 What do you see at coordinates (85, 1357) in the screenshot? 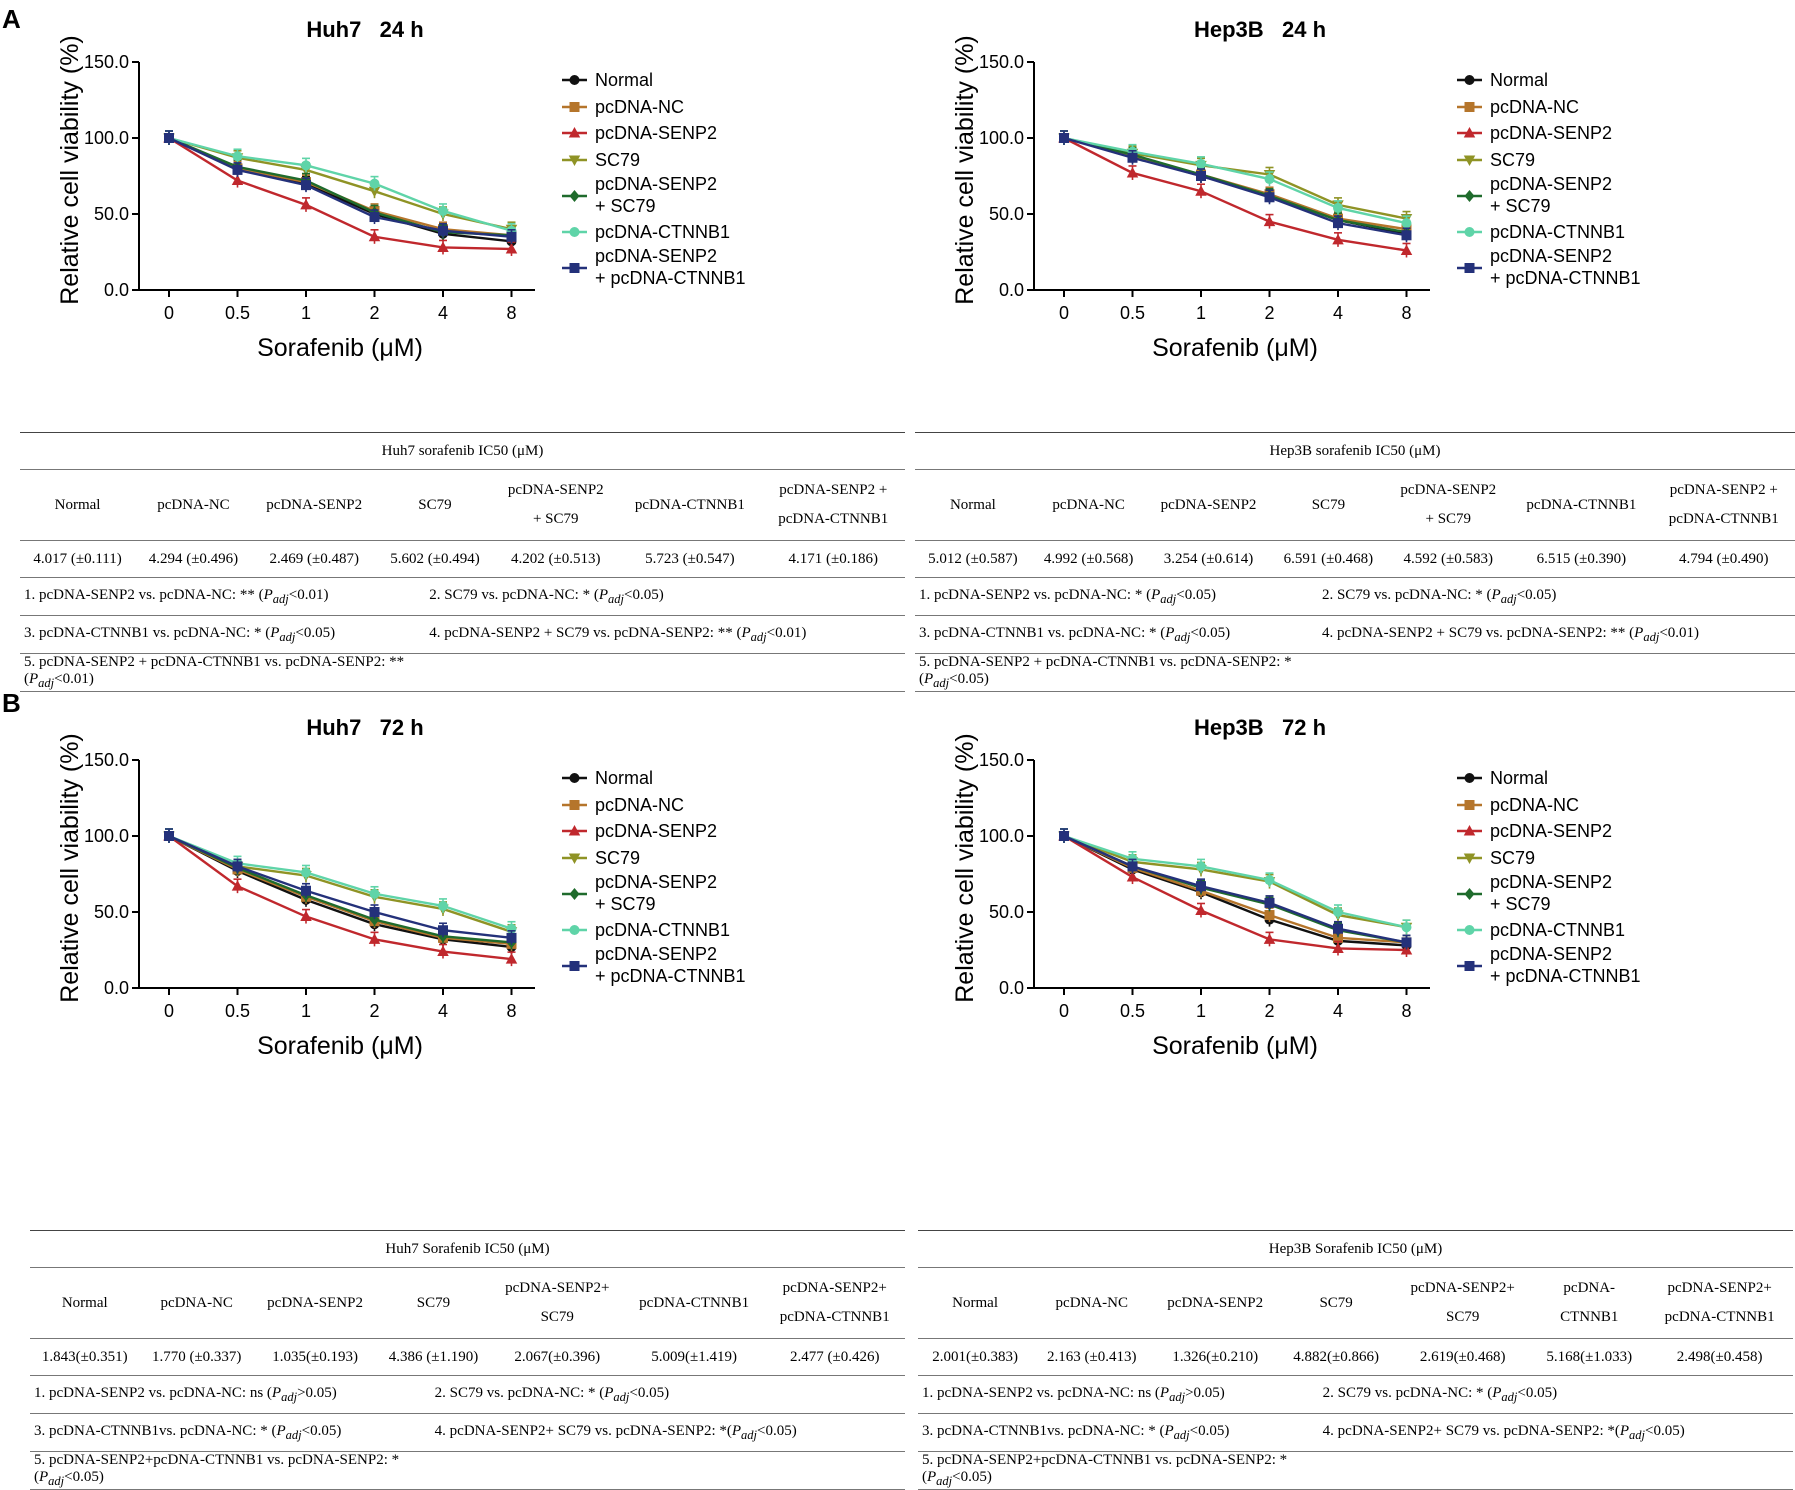
I see `ic50-value: 1.843(±0.351)` at bounding box center [85, 1357].